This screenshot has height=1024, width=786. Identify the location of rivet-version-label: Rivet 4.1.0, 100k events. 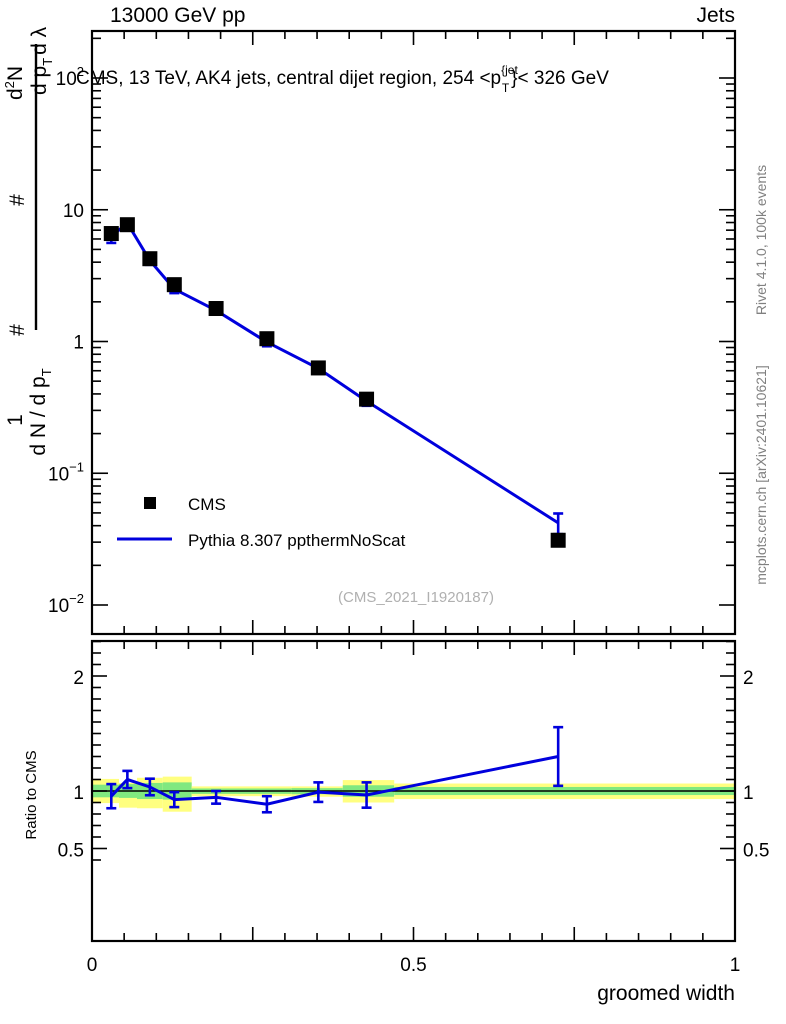
(761, 240).